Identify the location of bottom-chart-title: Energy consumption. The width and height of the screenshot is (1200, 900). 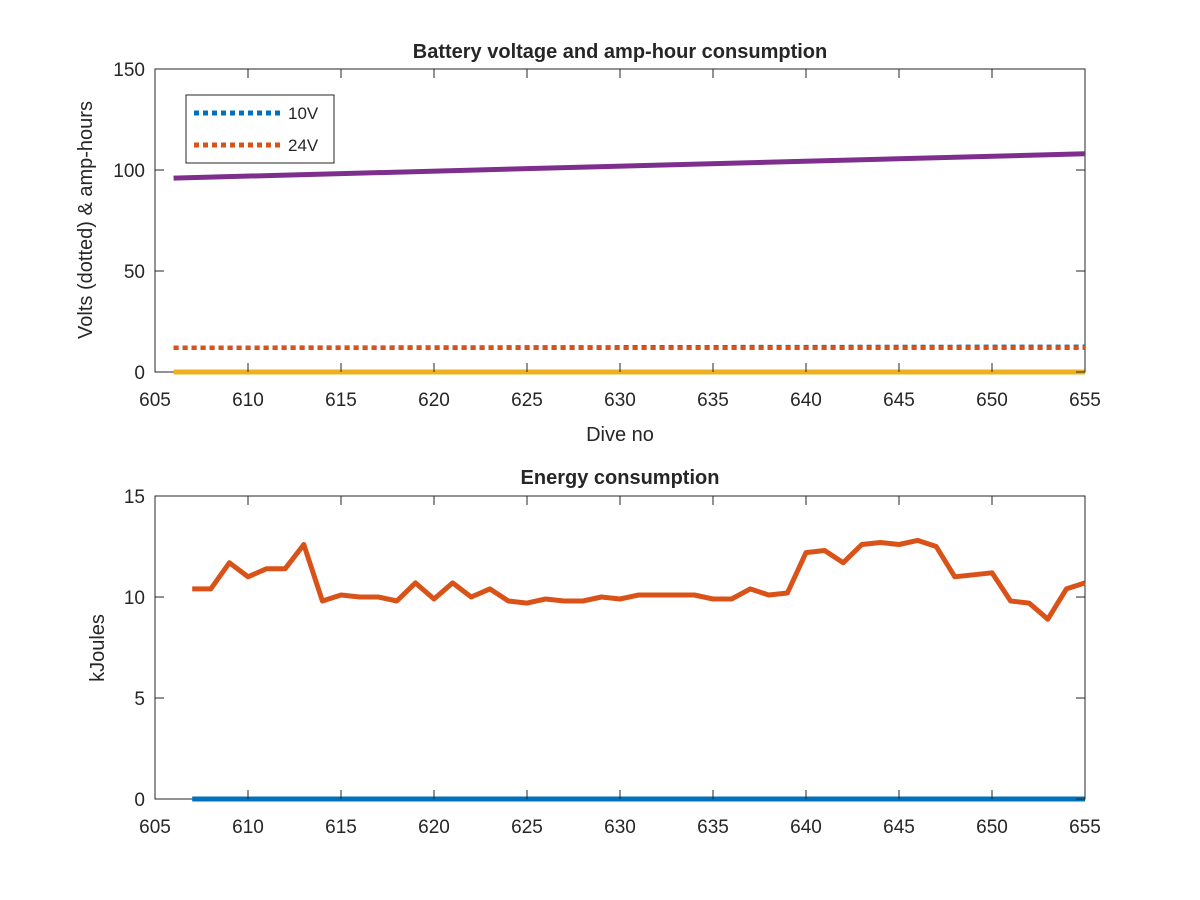
(620, 478).